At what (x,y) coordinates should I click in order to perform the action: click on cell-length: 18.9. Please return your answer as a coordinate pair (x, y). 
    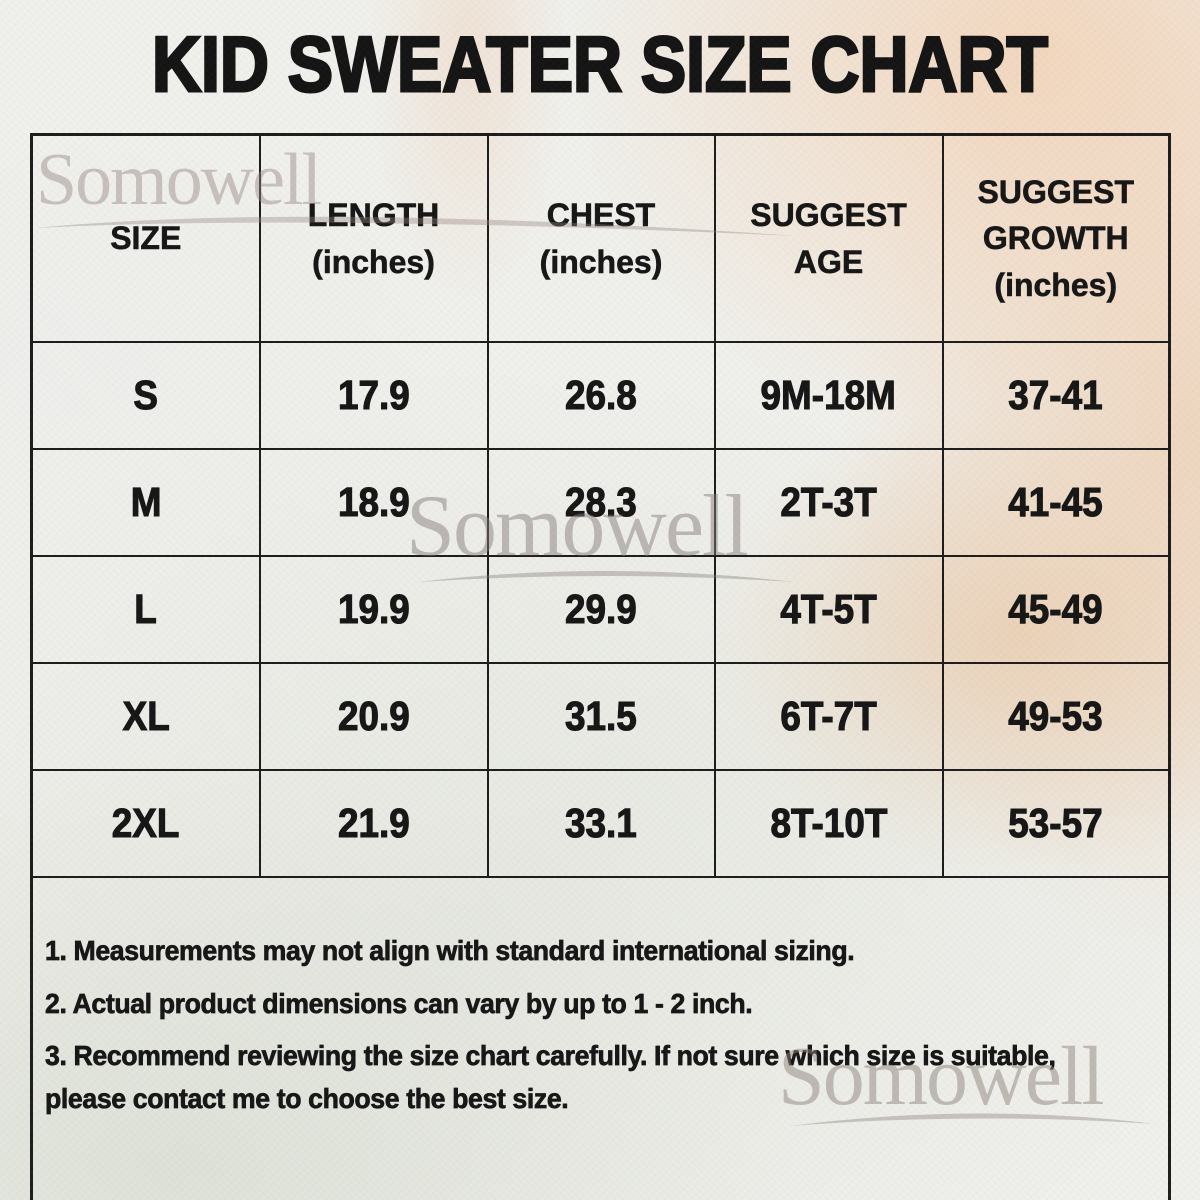
    Looking at the image, I should click on (373, 502).